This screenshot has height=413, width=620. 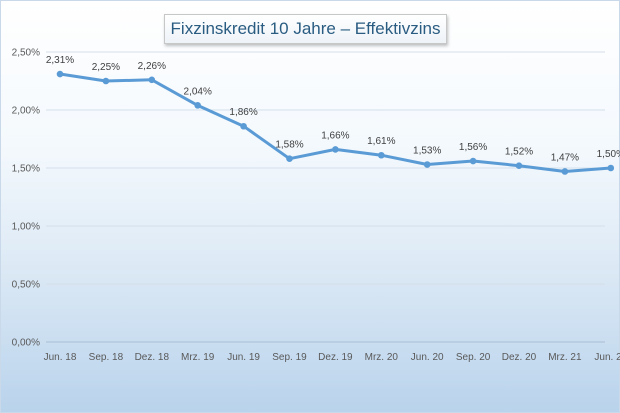 I want to click on x-tick-label: Jun. 21, so click(x=607, y=357).